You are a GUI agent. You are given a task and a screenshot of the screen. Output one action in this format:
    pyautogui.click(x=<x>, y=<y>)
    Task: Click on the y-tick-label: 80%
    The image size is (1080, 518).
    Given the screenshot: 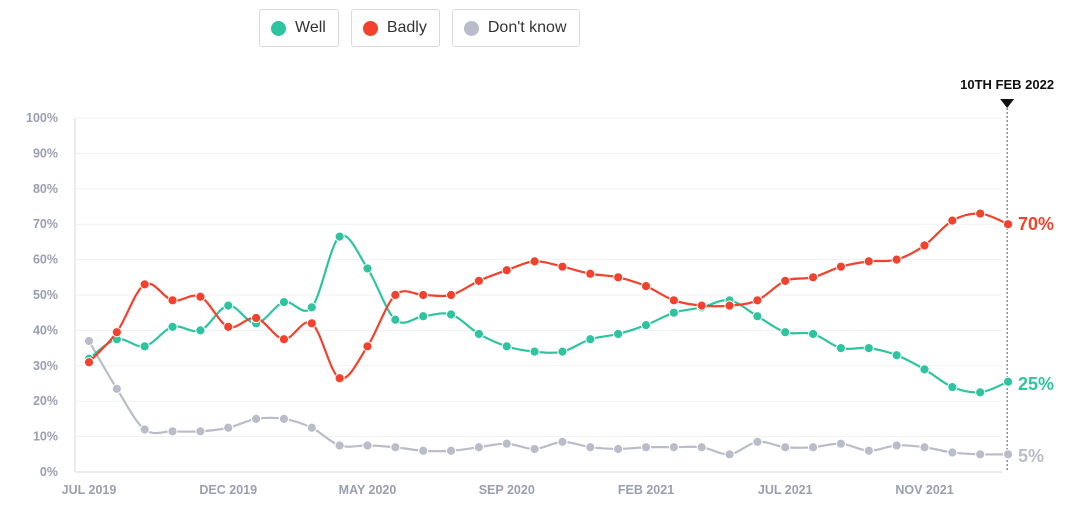 What is the action you would take?
    pyautogui.click(x=45, y=189)
    